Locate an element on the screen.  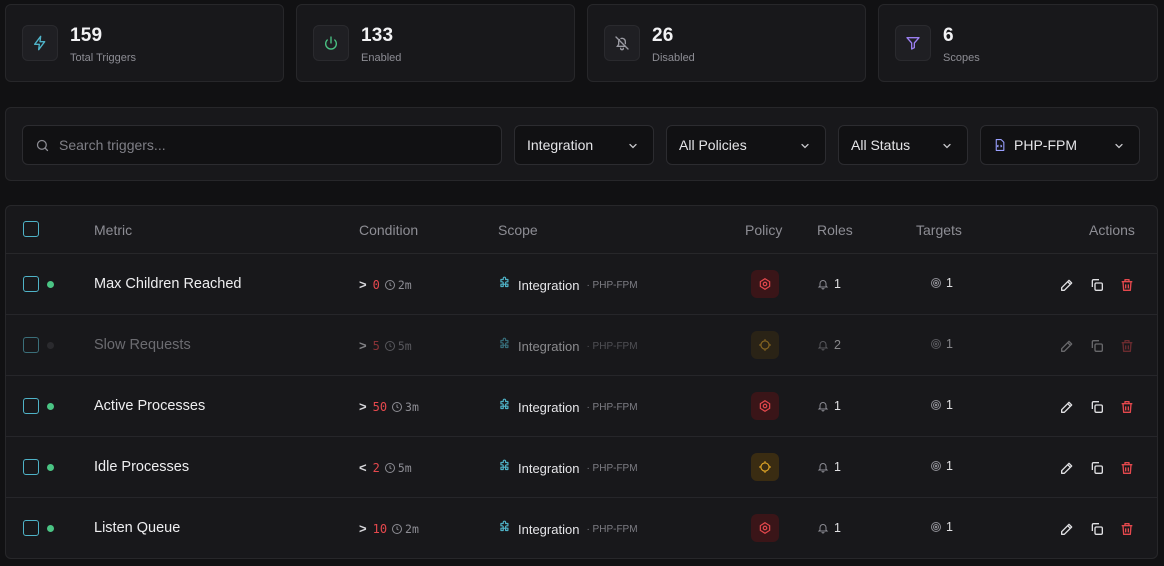
header-condition: Condition is located at coordinates (389, 230).